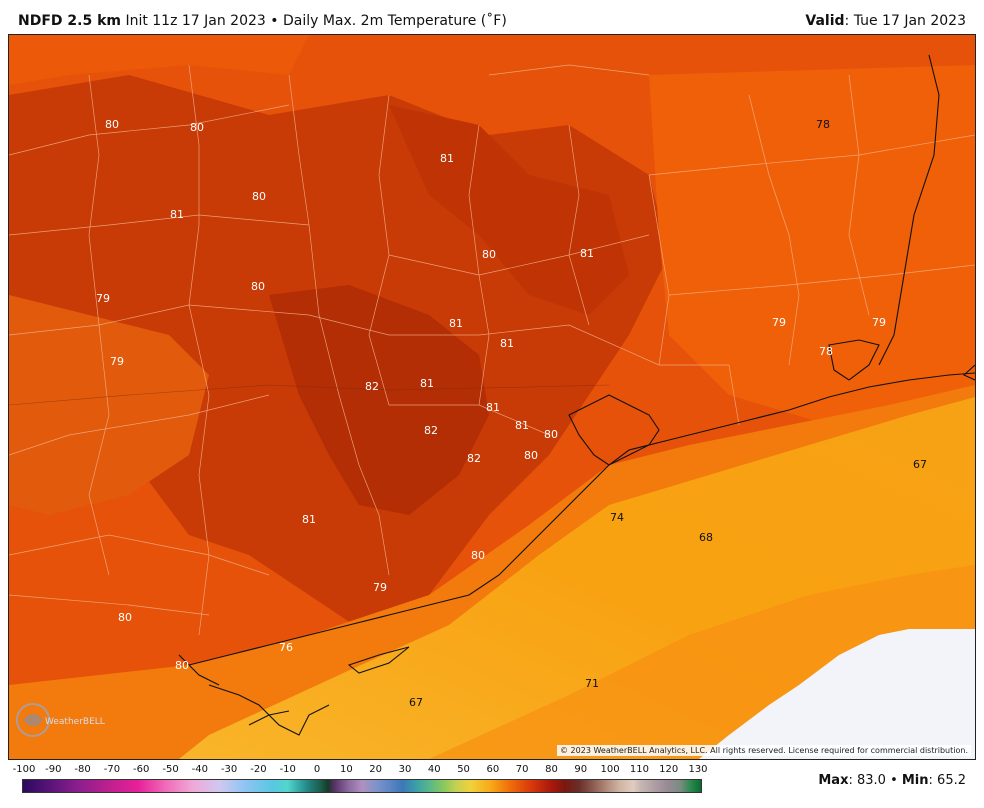 The image size is (984, 808). What do you see at coordinates (24, 769) in the screenshot?
I see `legend-tick-label: -100` at bounding box center [24, 769].